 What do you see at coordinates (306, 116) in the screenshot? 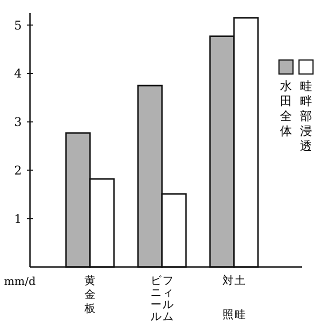
I see `legend-label: 畦畔部浸透` at bounding box center [306, 116].